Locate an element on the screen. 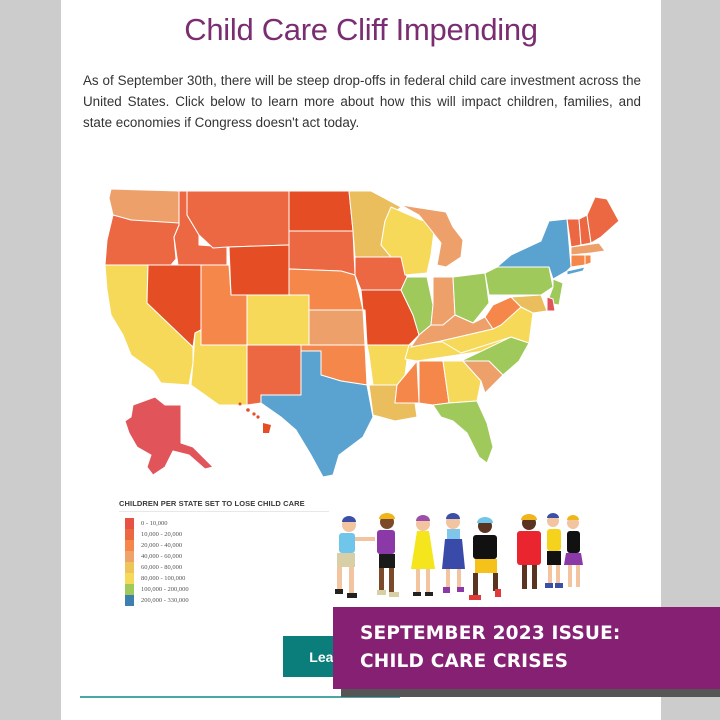 The height and width of the screenshot is (720, 720). state-mt is located at coordinates (238, 219).